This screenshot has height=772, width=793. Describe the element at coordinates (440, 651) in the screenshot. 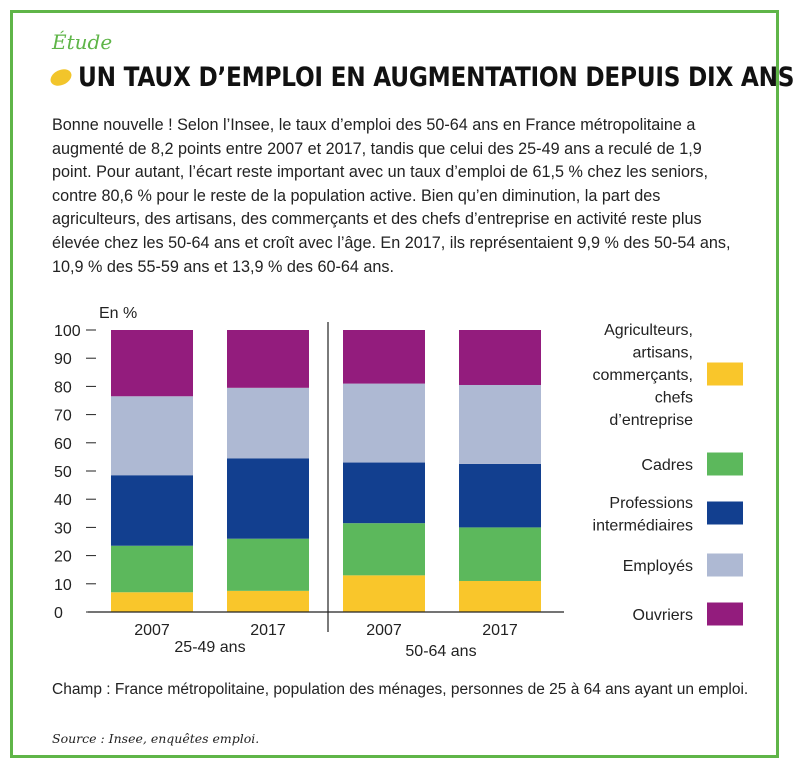

I see `group-label: 50-64 ans` at that location.